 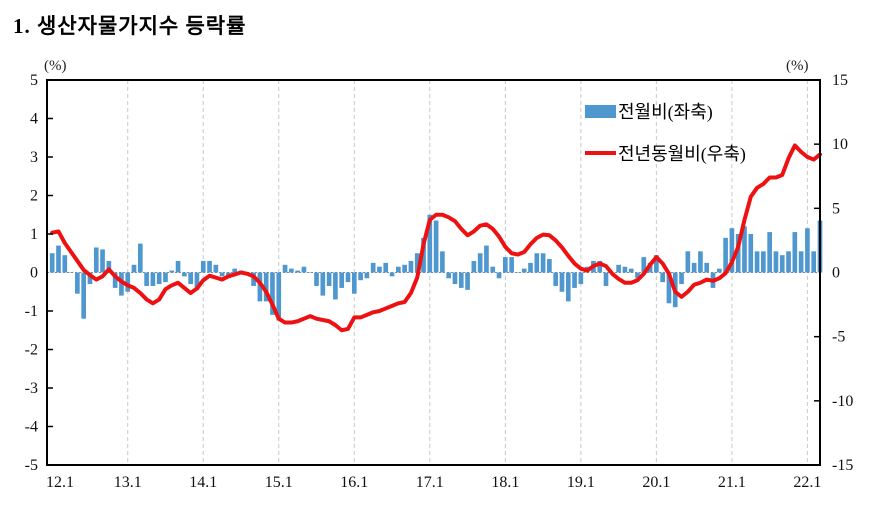 I want to click on chart-legend: 전월비(좌축) 전년동월비(우축), so click(x=695, y=138).